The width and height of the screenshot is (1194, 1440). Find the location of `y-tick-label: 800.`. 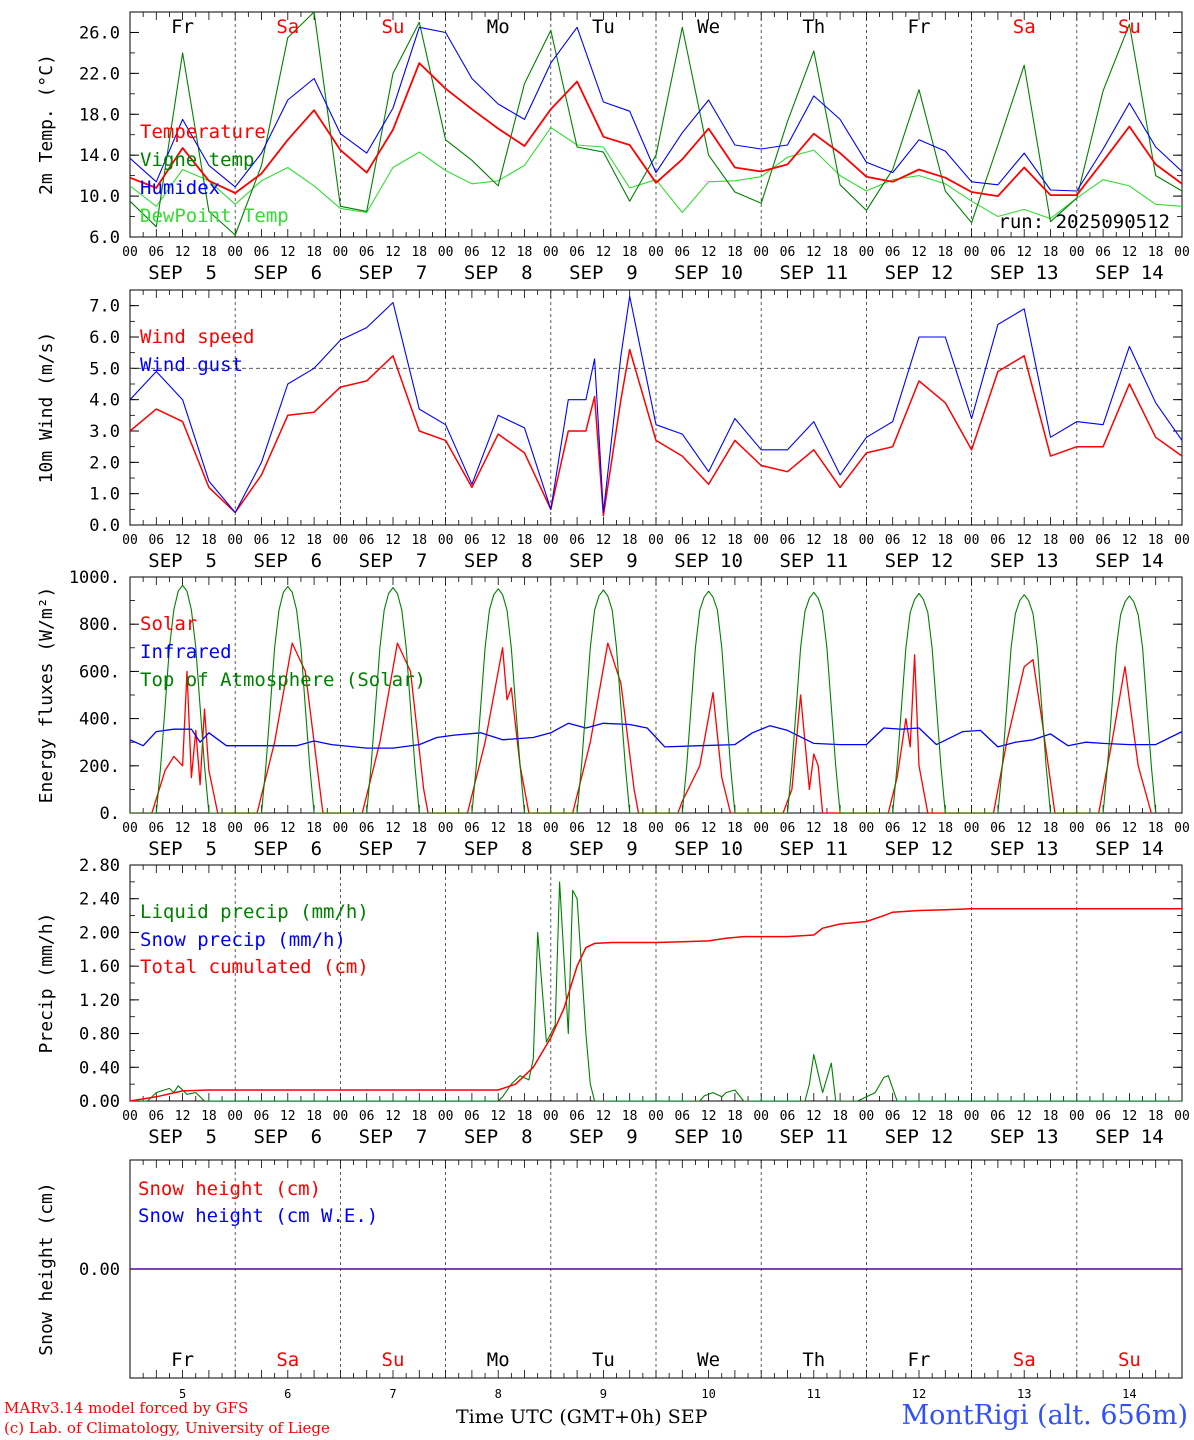

y-tick-label: 800. is located at coordinates (99, 625).